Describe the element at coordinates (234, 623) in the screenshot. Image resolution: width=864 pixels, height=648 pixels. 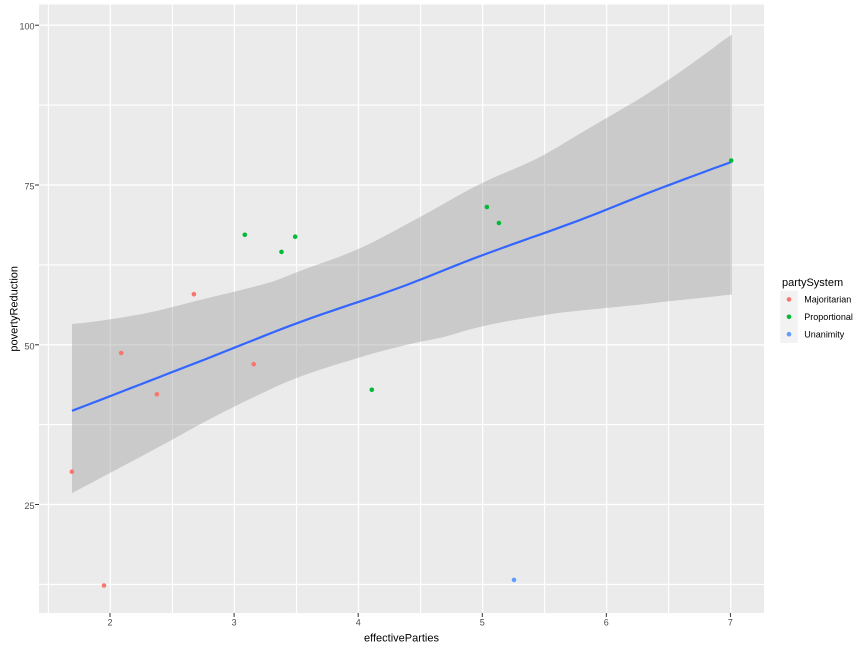
I see `svg-text: 3` at that location.